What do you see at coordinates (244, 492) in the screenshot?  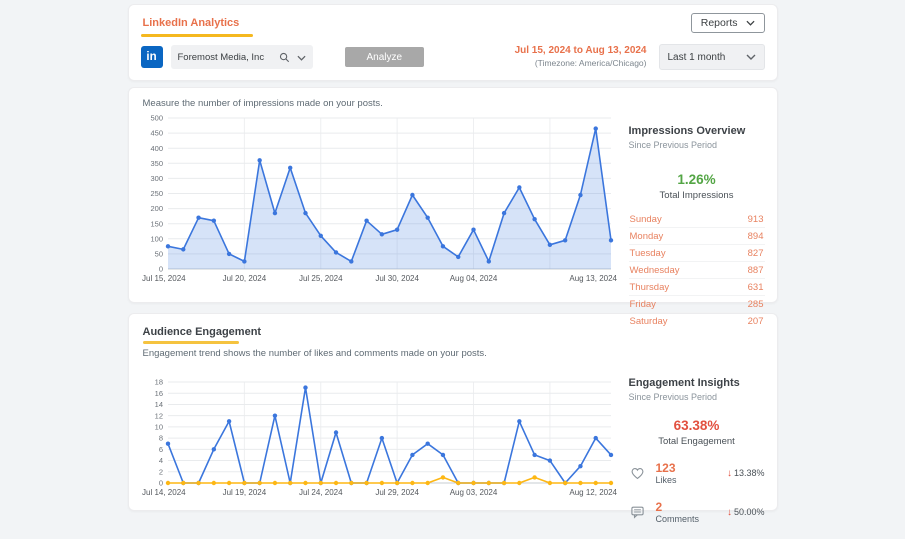 I see `svg-text: Jul 19, 2024` at bounding box center [244, 492].